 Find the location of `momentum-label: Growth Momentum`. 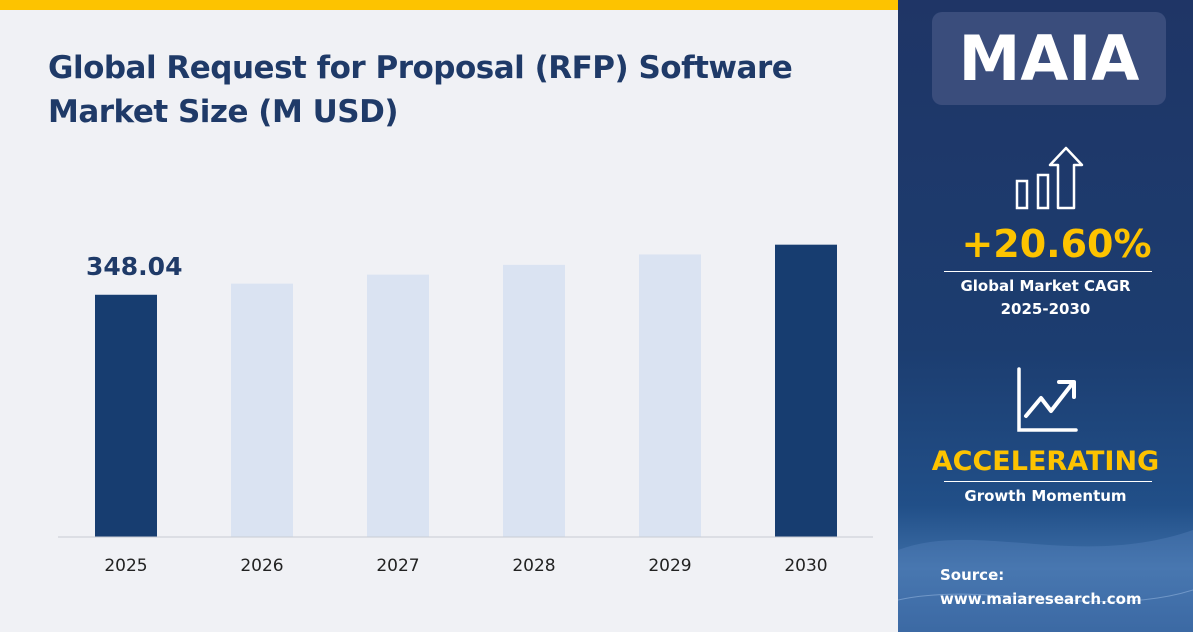

momentum-label: Growth Momentum is located at coordinates (1045, 496).